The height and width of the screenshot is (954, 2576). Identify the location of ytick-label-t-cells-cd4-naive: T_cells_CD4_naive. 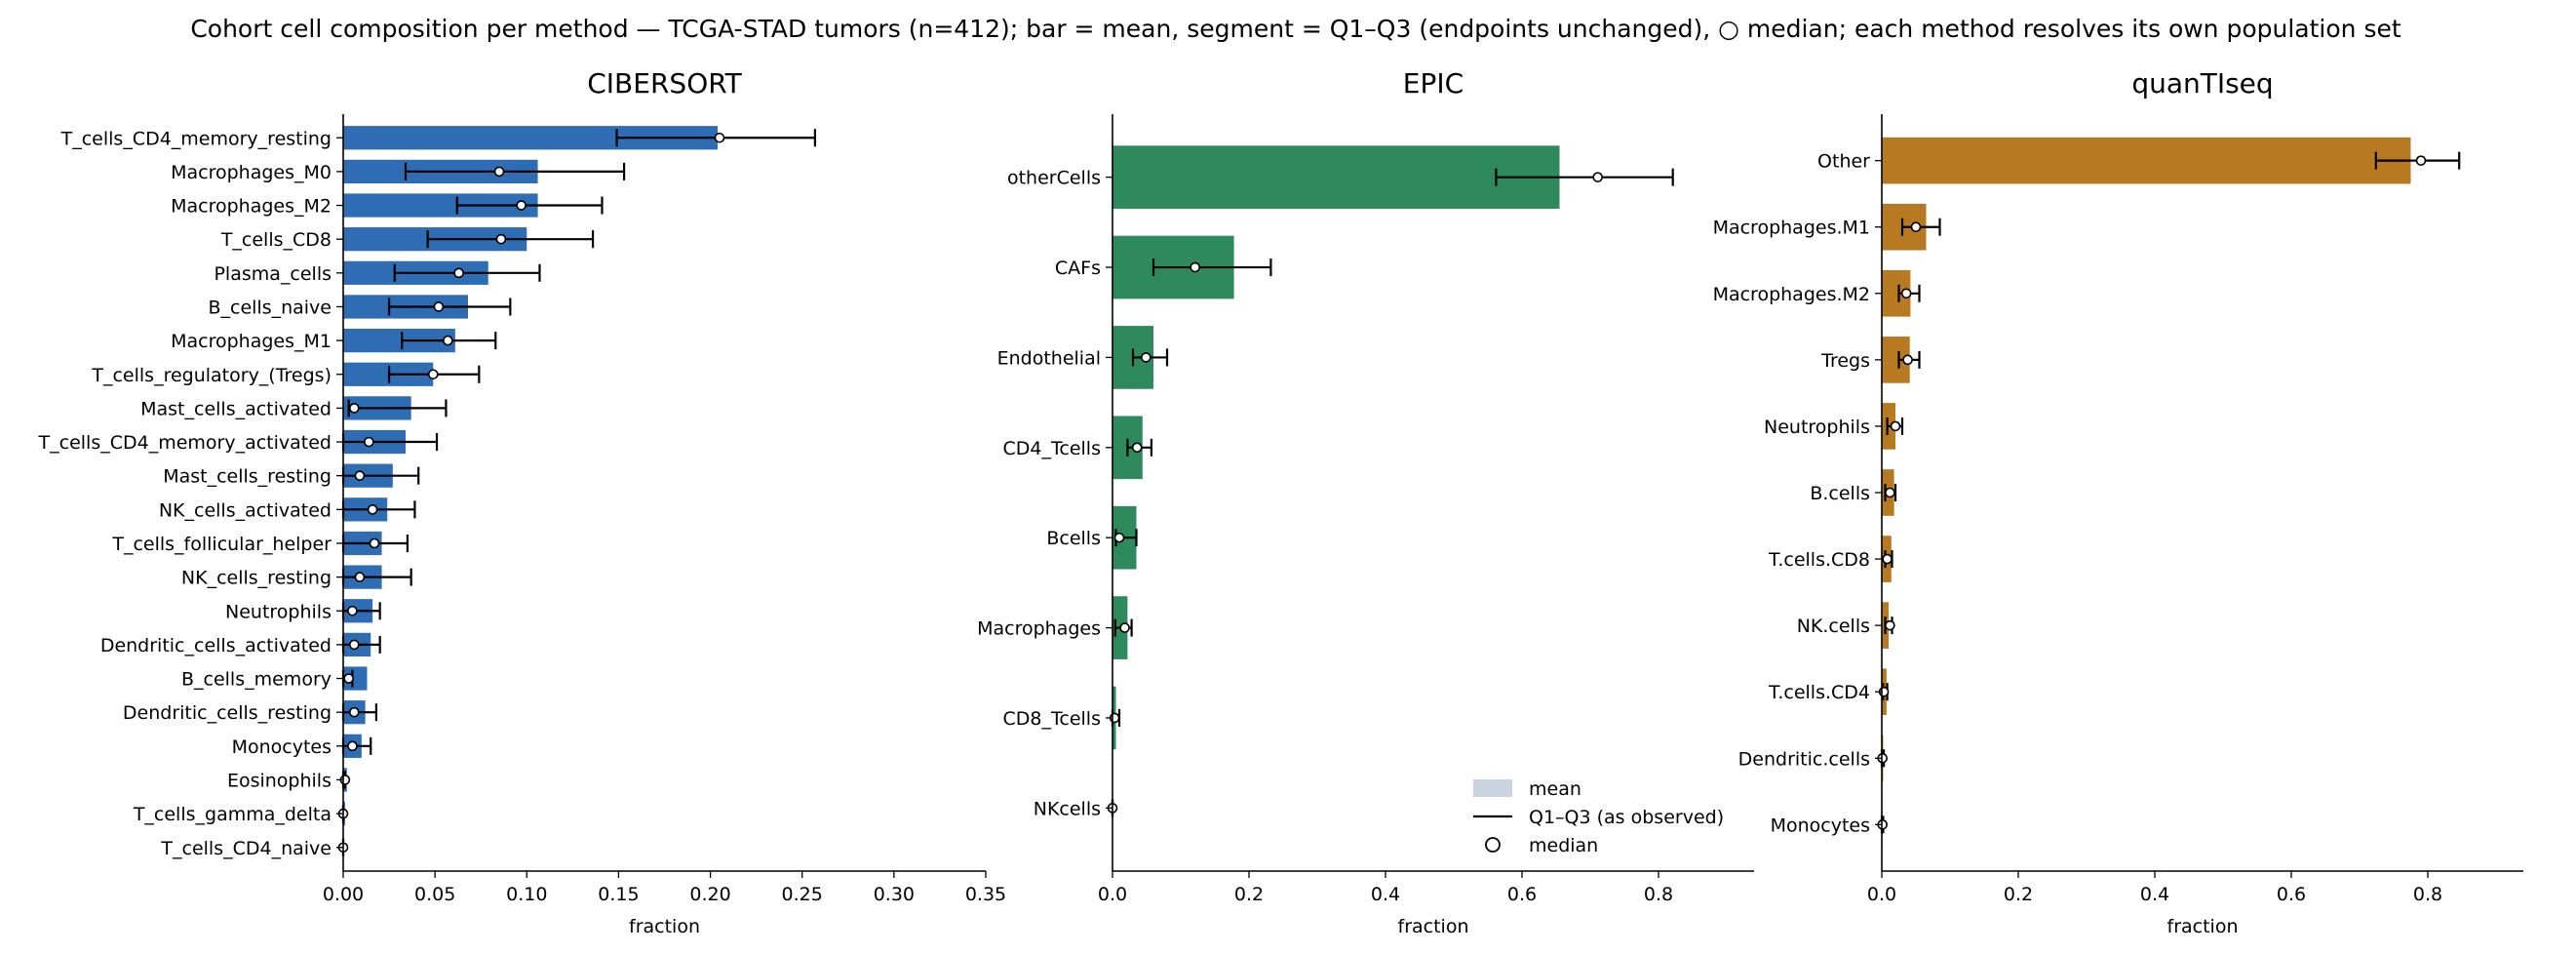
(246, 848).